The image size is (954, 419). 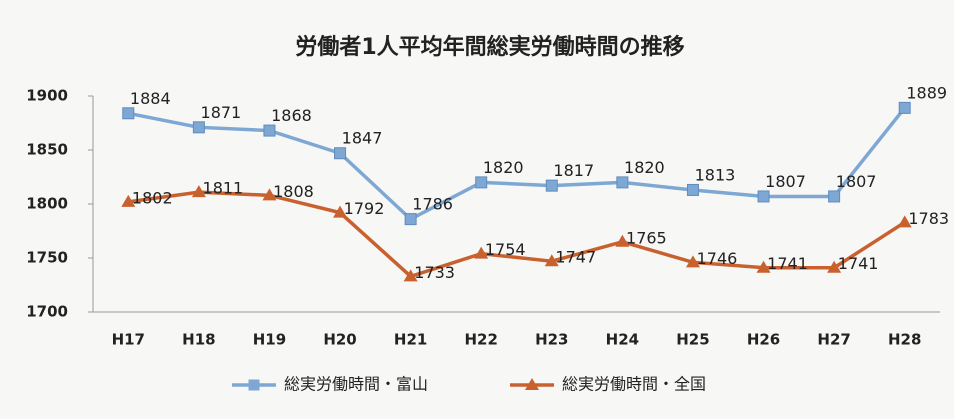 I want to click on data-label: 1747, so click(x=575, y=257).